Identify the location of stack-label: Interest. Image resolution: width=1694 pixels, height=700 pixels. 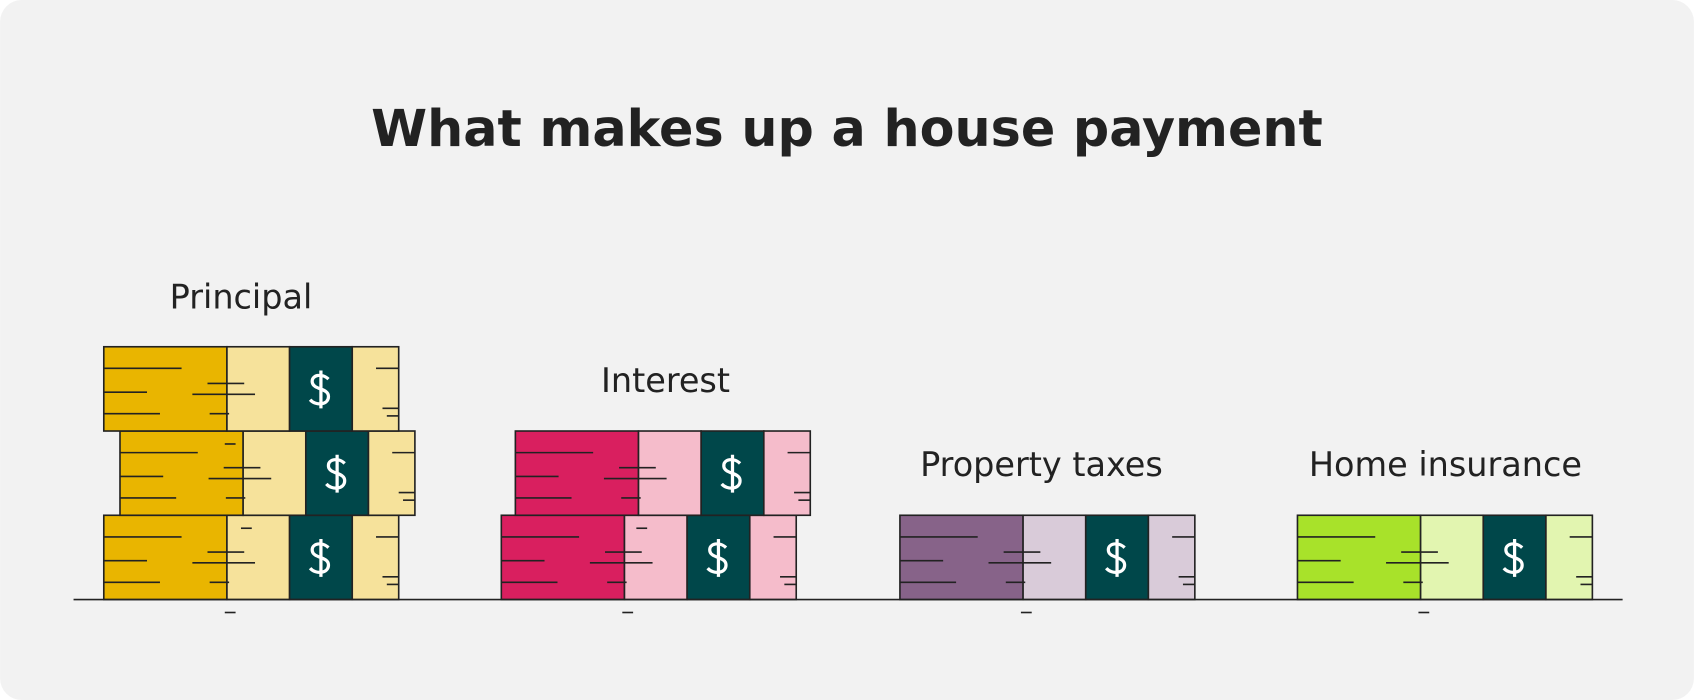
(665, 380).